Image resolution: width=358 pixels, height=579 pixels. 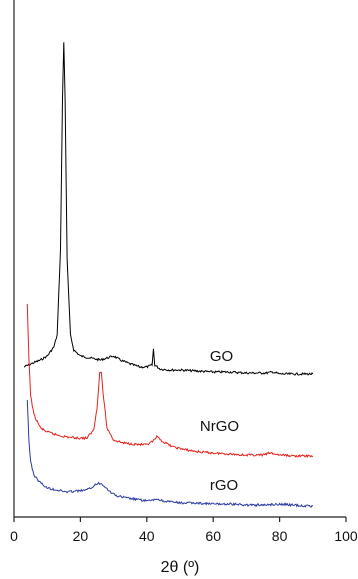 I want to click on series-label-go: GO, so click(x=221, y=356).